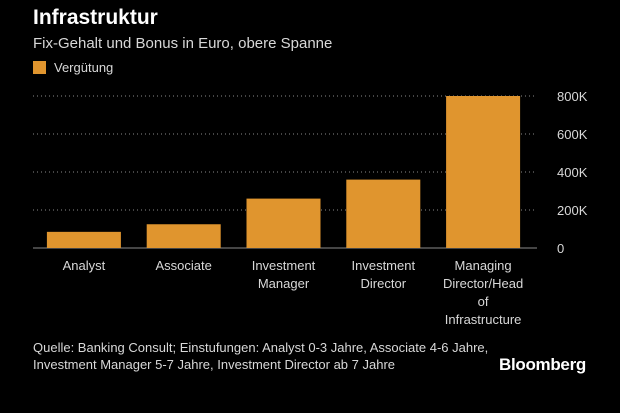  I want to click on y-tick-label: 0, so click(560, 248).